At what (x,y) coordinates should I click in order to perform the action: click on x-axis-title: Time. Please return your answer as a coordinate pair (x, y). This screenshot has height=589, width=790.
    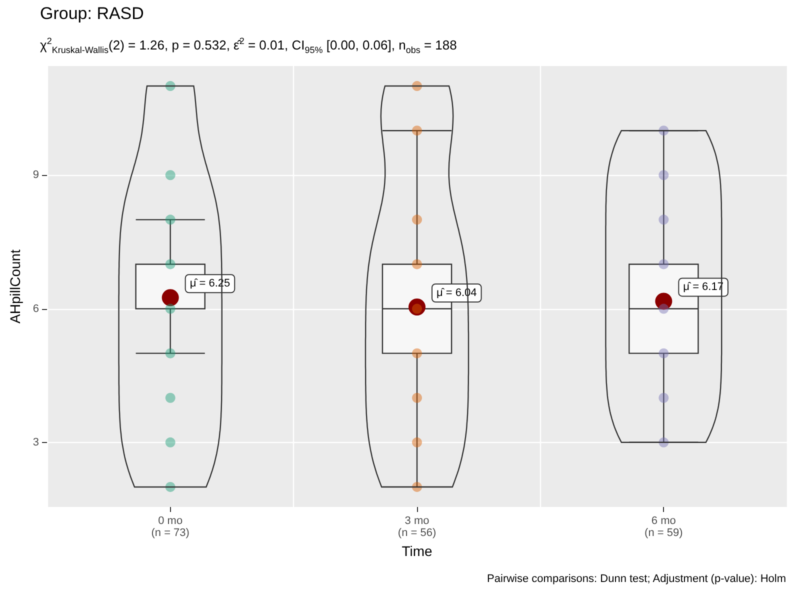
    Looking at the image, I should click on (417, 550).